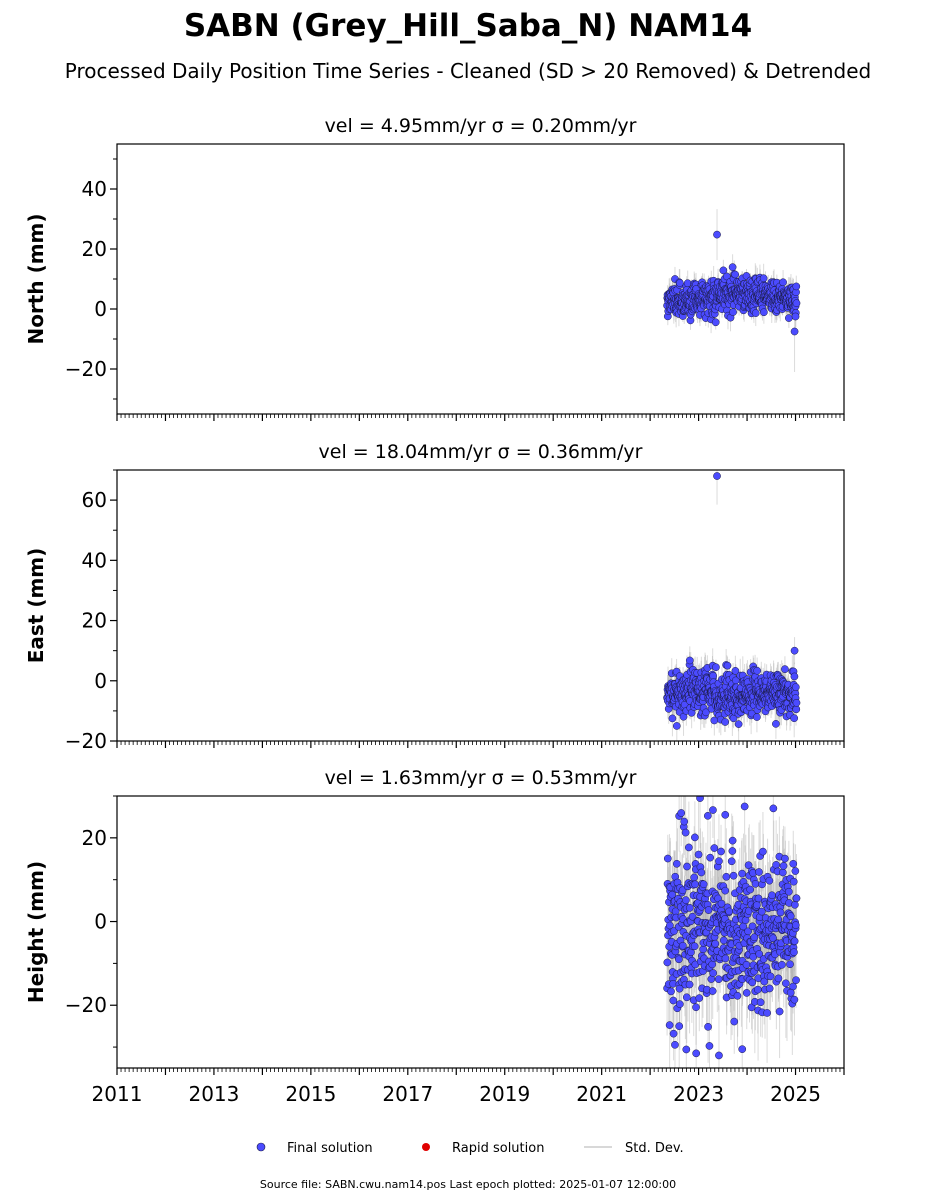 This screenshot has width=937, height=1200. What do you see at coordinates (470, 1148) in the screenshot?
I see `legend: Final solution Rapid solution Std. Dev.` at bounding box center [470, 1148].